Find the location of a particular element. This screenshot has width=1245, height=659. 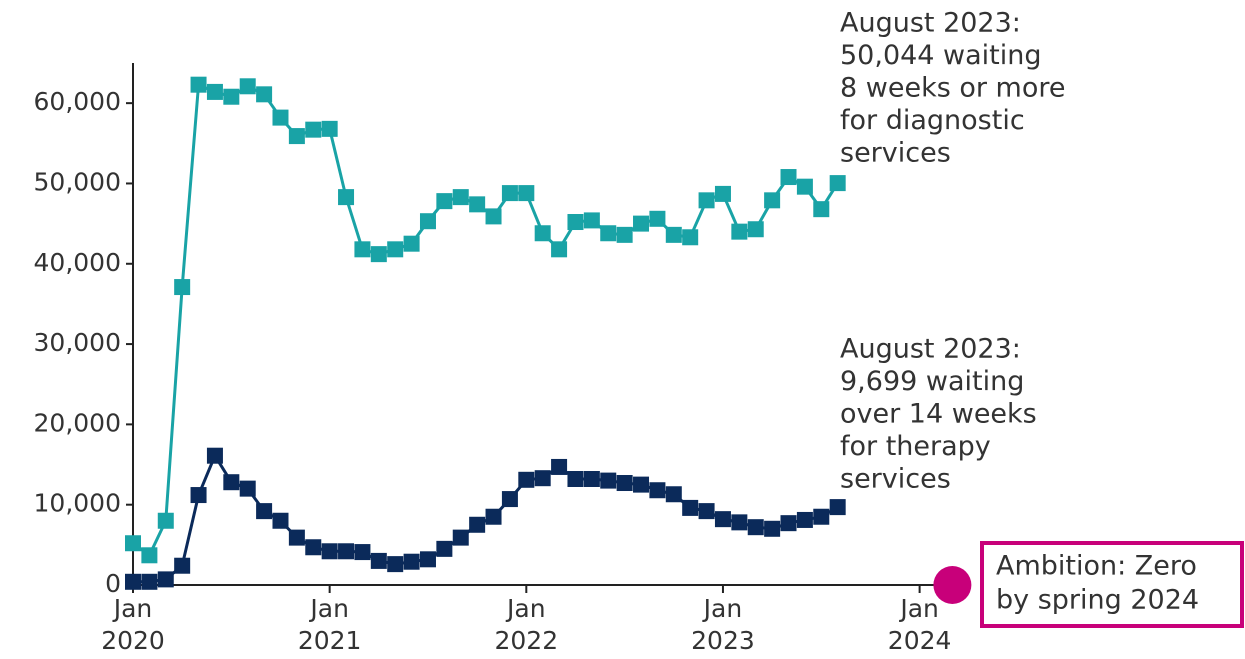

target-label: Ambition: Zero is located at coordinates (1096, 566).